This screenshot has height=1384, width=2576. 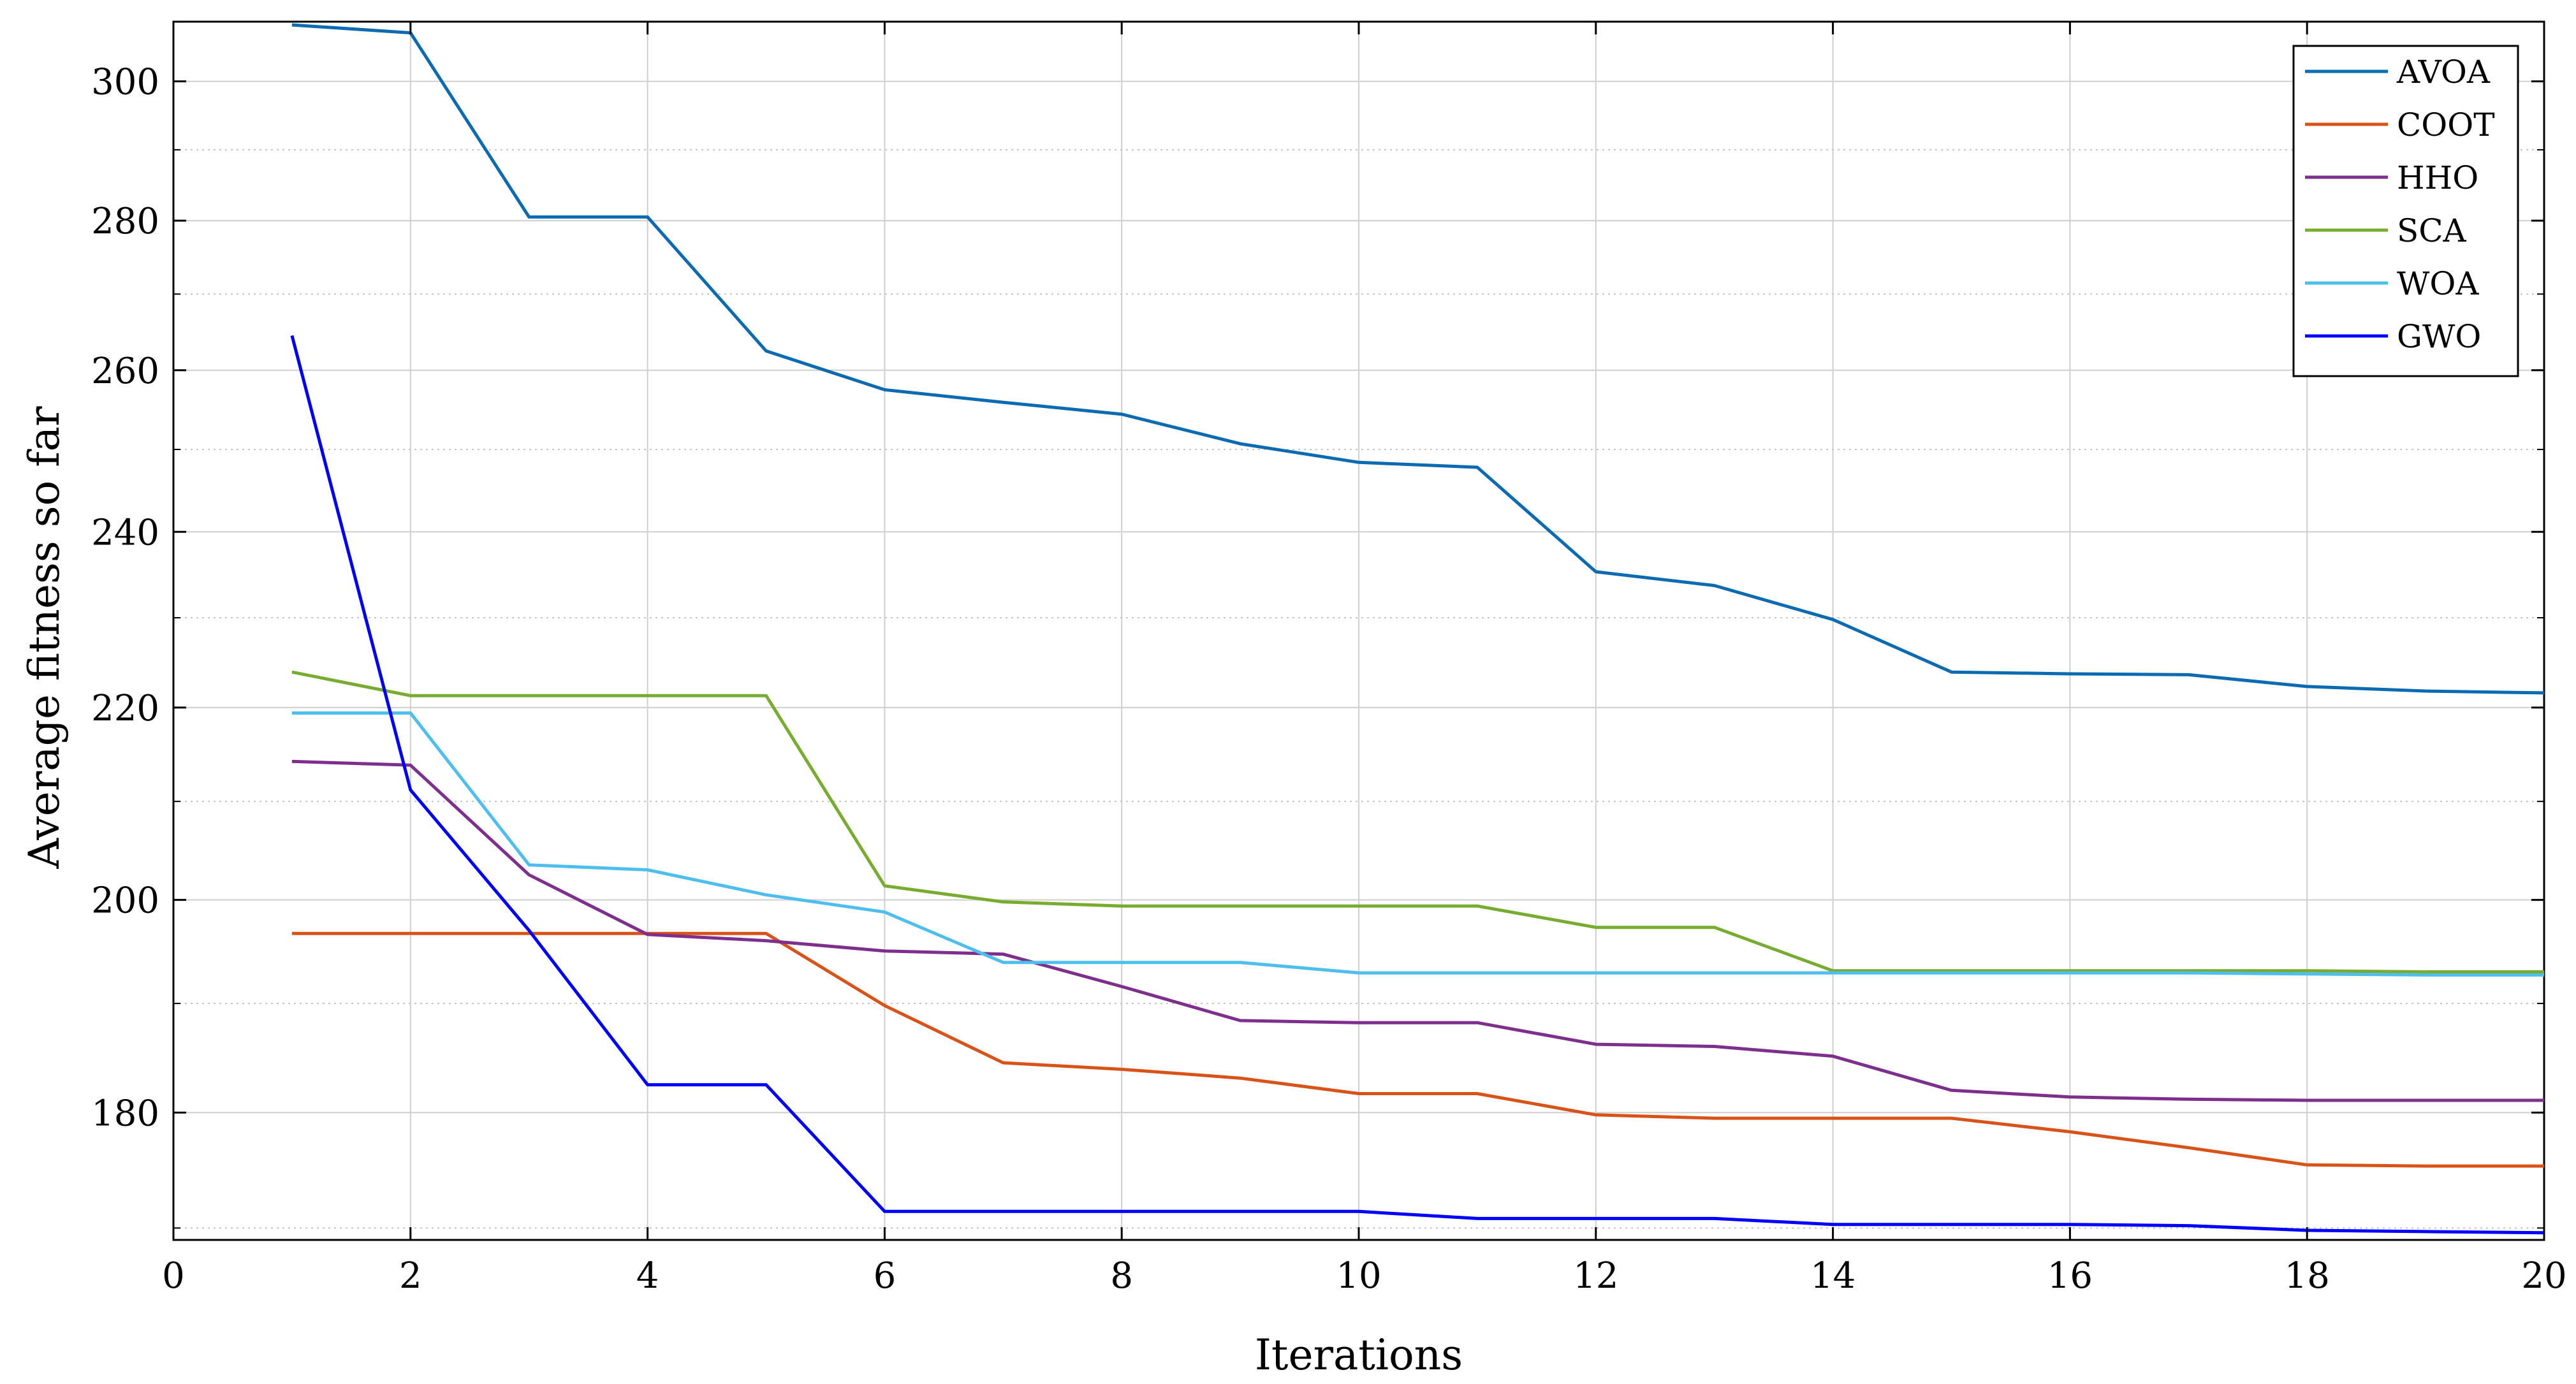 I want to click on legend: AVOA COOT HHO SCA WOA GWO, so click(x=2405, y=211).